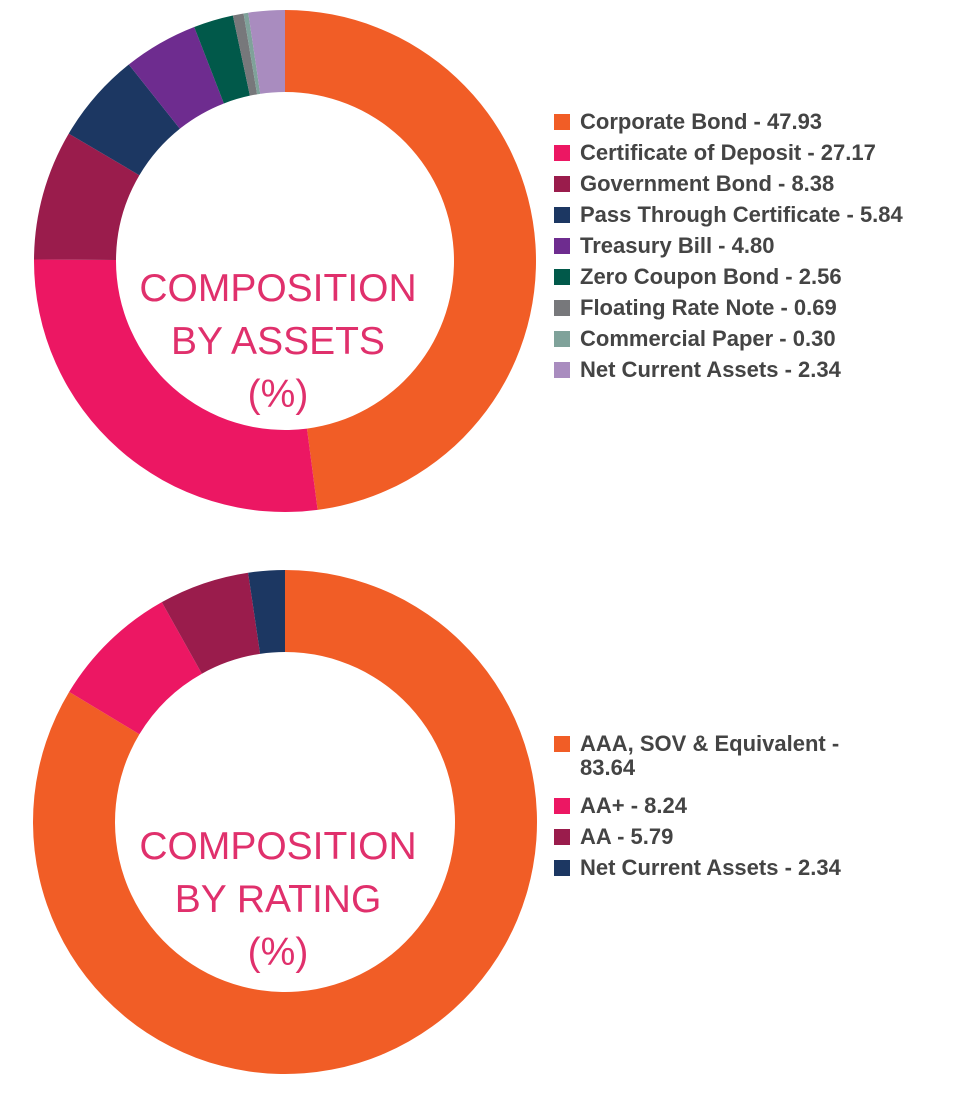  I want to click on legend-label: AAA, SOV & Equivalent - 83.64, so click(710, 755).